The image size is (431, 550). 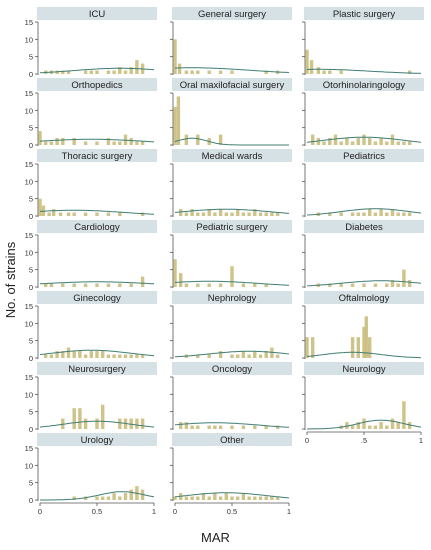 What do you see at coordinates (232, 85) in the screenshot?
I see `panel-title: Oral maxilofacial surgery` at bounding box center [232, 85].